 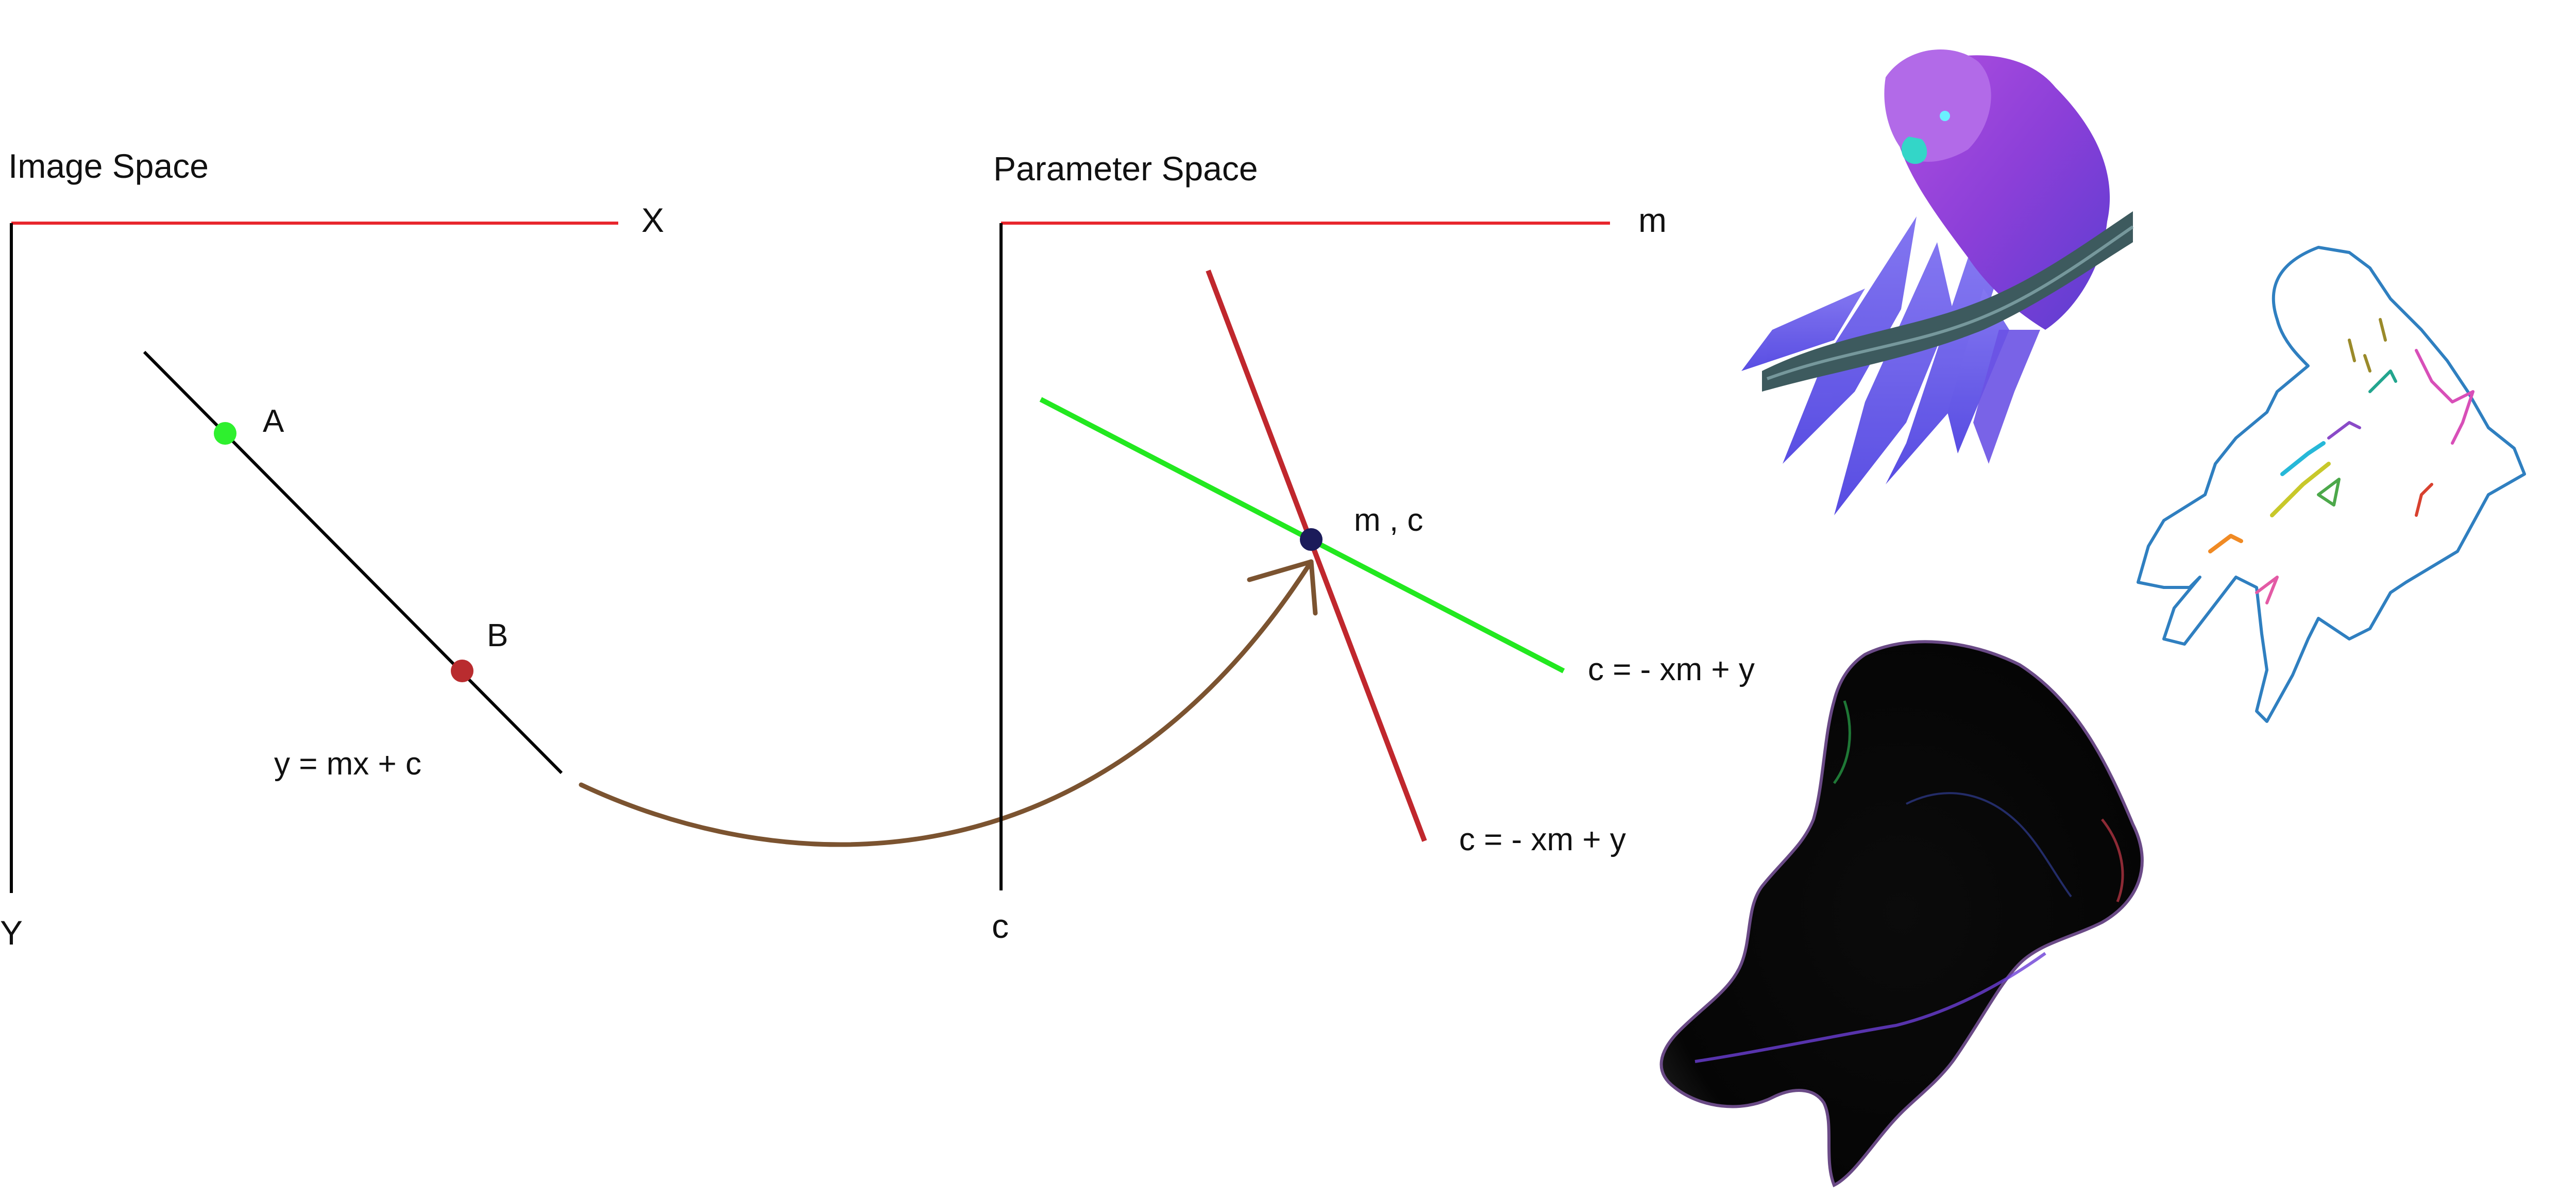 I want to click on green-line-equation: c = - xm + y, so click(x=1671, y=669).